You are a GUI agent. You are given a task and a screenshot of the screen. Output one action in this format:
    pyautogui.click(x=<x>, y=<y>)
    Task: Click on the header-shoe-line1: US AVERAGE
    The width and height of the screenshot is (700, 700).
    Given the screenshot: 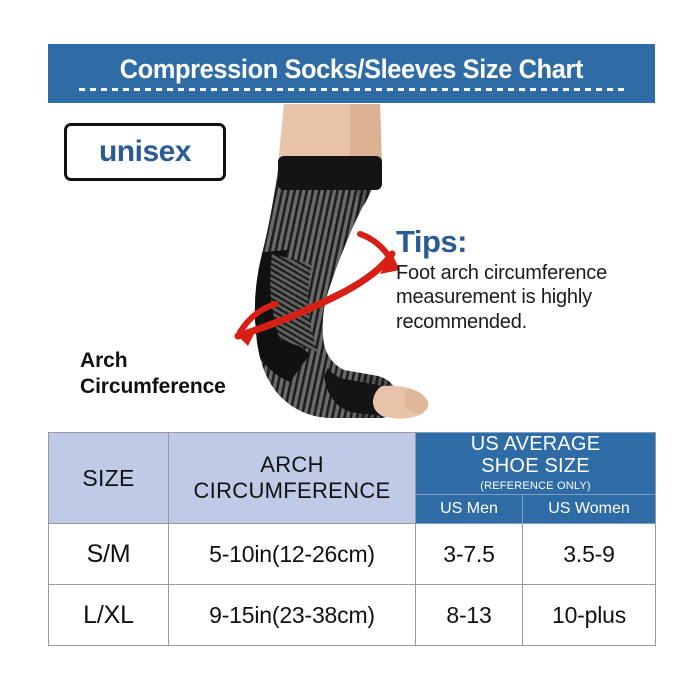 What is the action you would take?
    pyautogui.click(x=535, y=444)
    